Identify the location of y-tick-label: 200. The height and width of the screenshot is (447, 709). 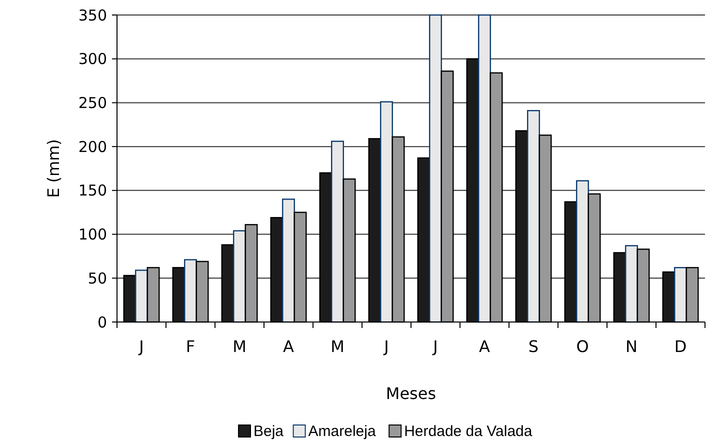
(92, 147).